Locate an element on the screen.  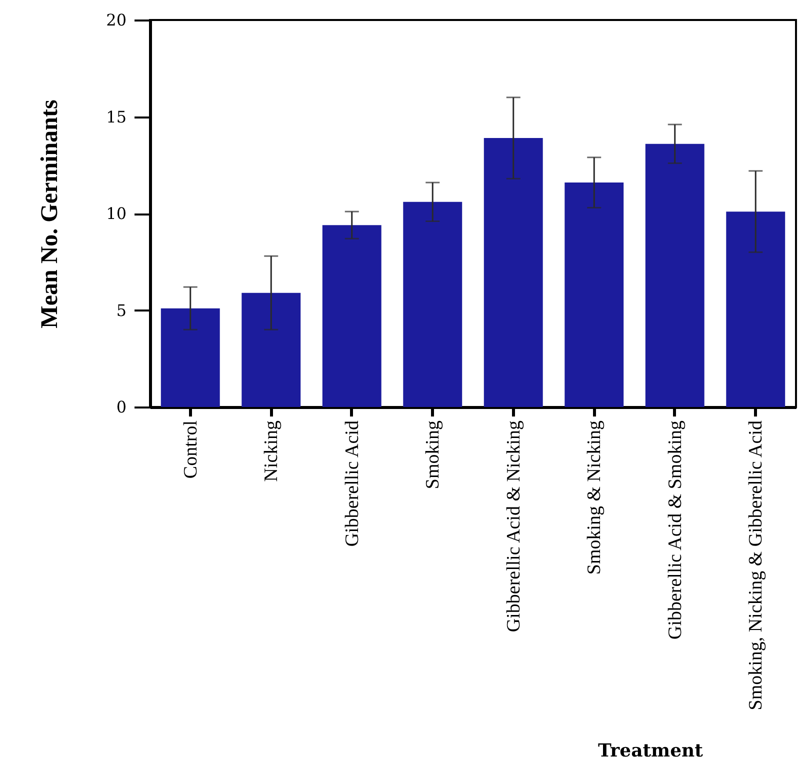
y-tick-label: 0 is located at coordinates (121, 407).